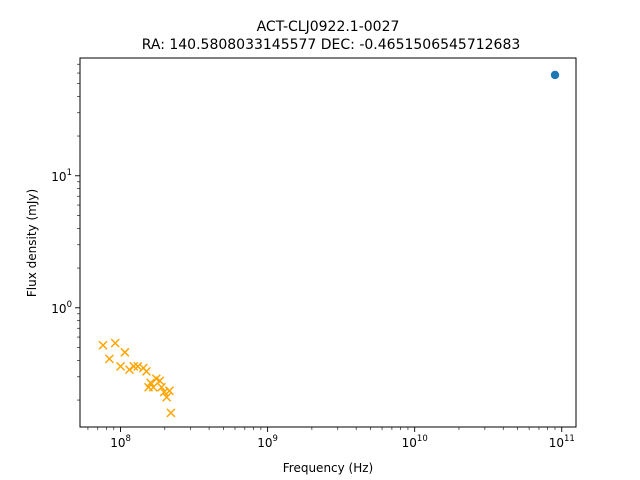 The image size is (640, 480). Describe the element at coordinates (61, 176) in the screenshot. I see `y-tick-label: 10¹` at that location.